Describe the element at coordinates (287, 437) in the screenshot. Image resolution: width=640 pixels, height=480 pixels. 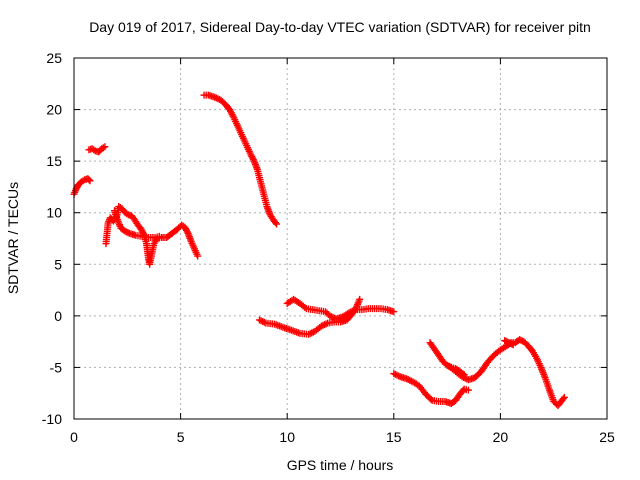
I see `x-tick-label: 10` at that location.